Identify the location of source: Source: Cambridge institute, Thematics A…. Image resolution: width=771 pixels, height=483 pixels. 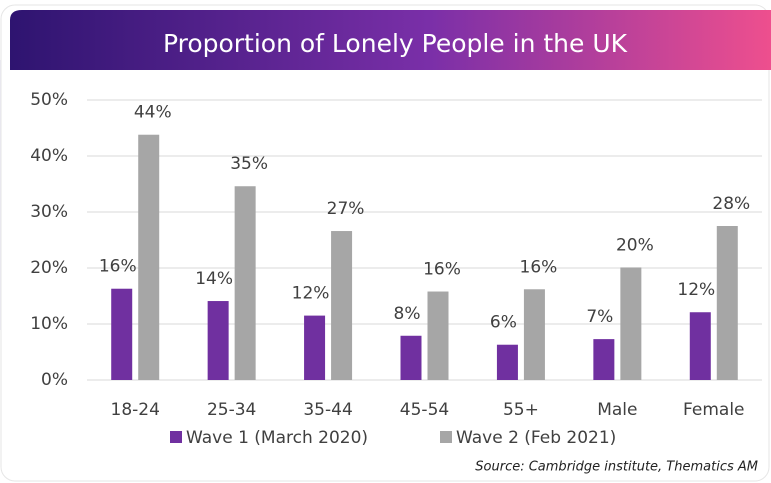
(616, 467).